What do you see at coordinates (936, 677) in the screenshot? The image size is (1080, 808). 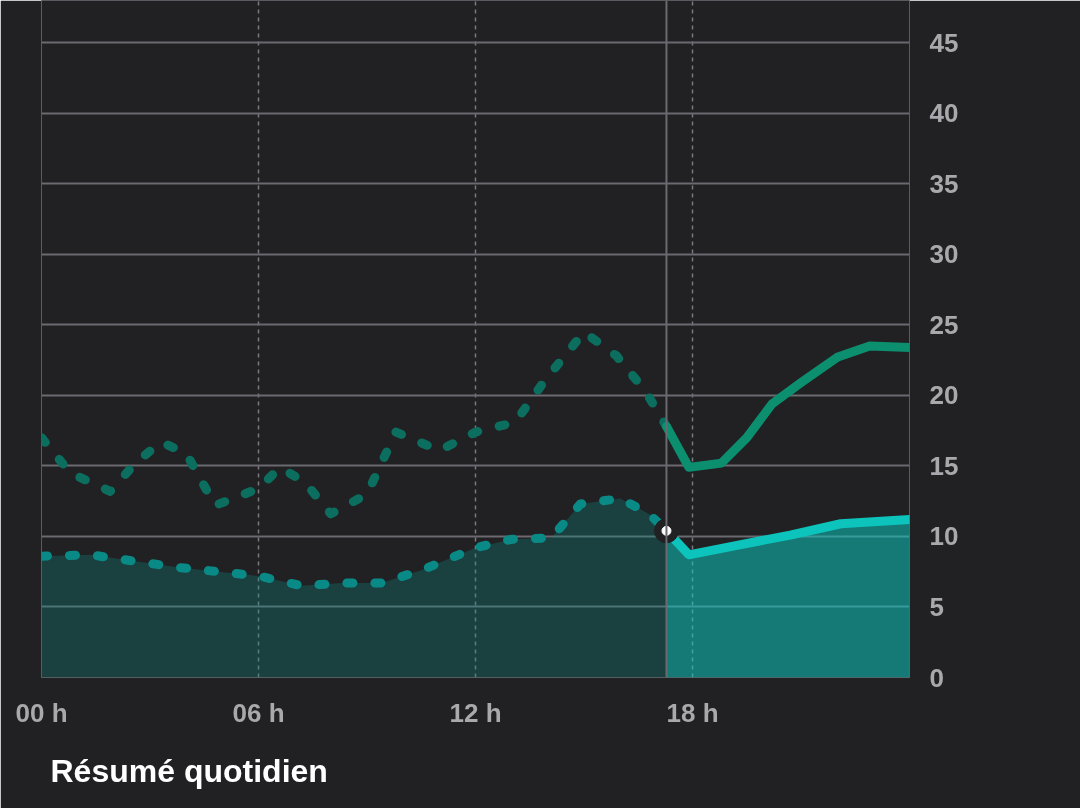 I see `y-tick-label: 0` at bounding box center [936, 677].